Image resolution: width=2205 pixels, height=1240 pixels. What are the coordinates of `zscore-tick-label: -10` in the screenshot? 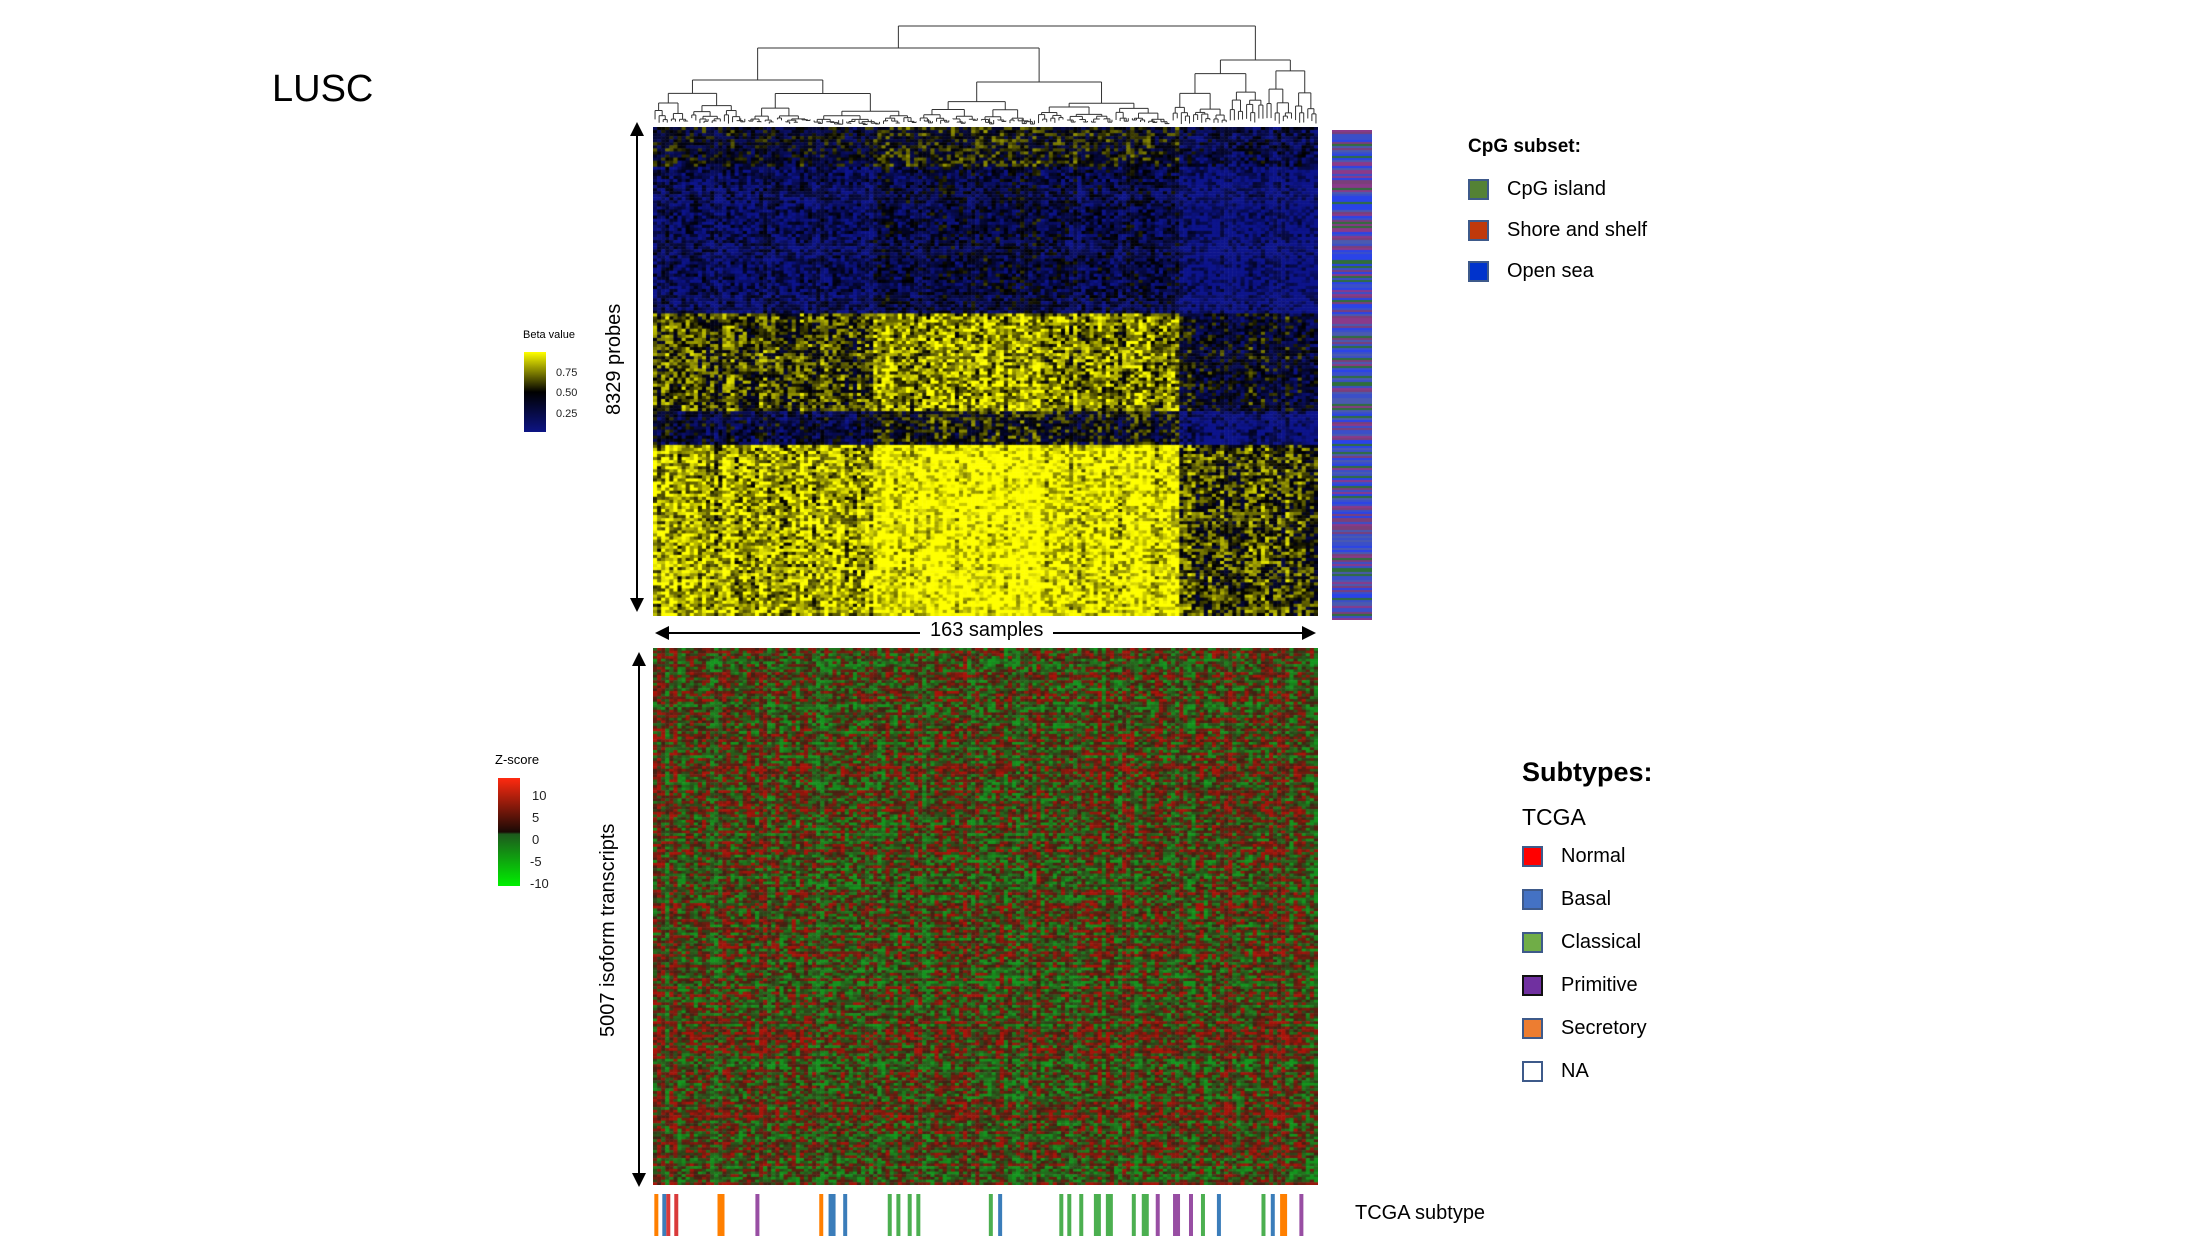 It's located at (539, 883).